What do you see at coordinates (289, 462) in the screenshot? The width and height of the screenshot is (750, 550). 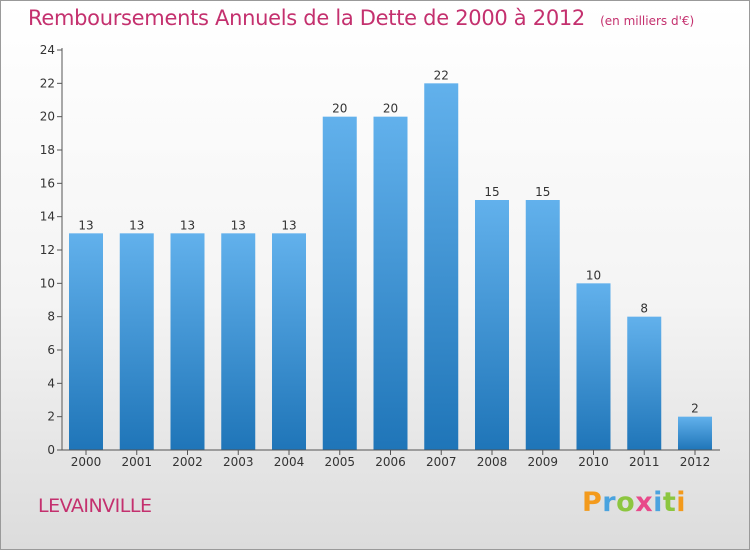 I see `x-tick-label: 2004` at bounding box center [289, 462].